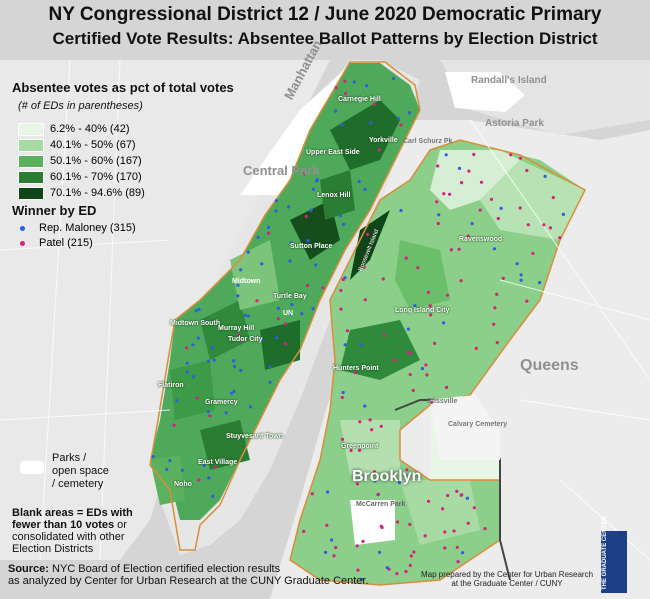  I want to click on neighborhood-label: Stuyvesant Town, so click(255, 436).